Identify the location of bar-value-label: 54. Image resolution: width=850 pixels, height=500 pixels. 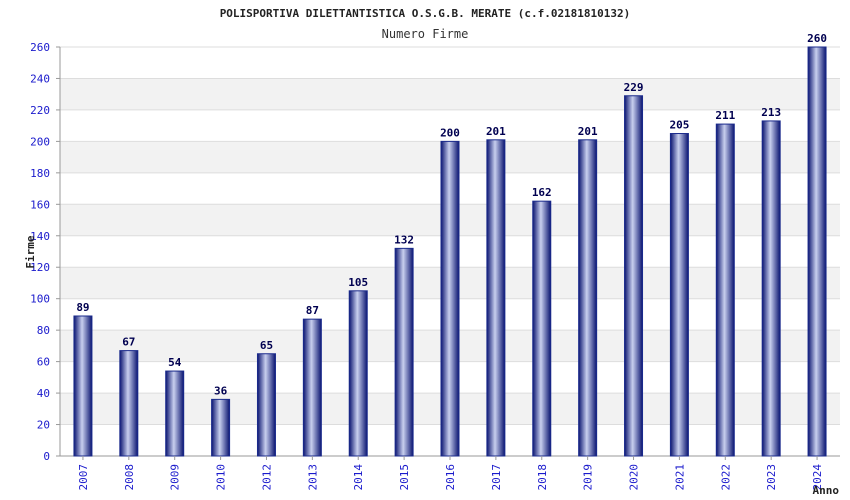
(175, 362).